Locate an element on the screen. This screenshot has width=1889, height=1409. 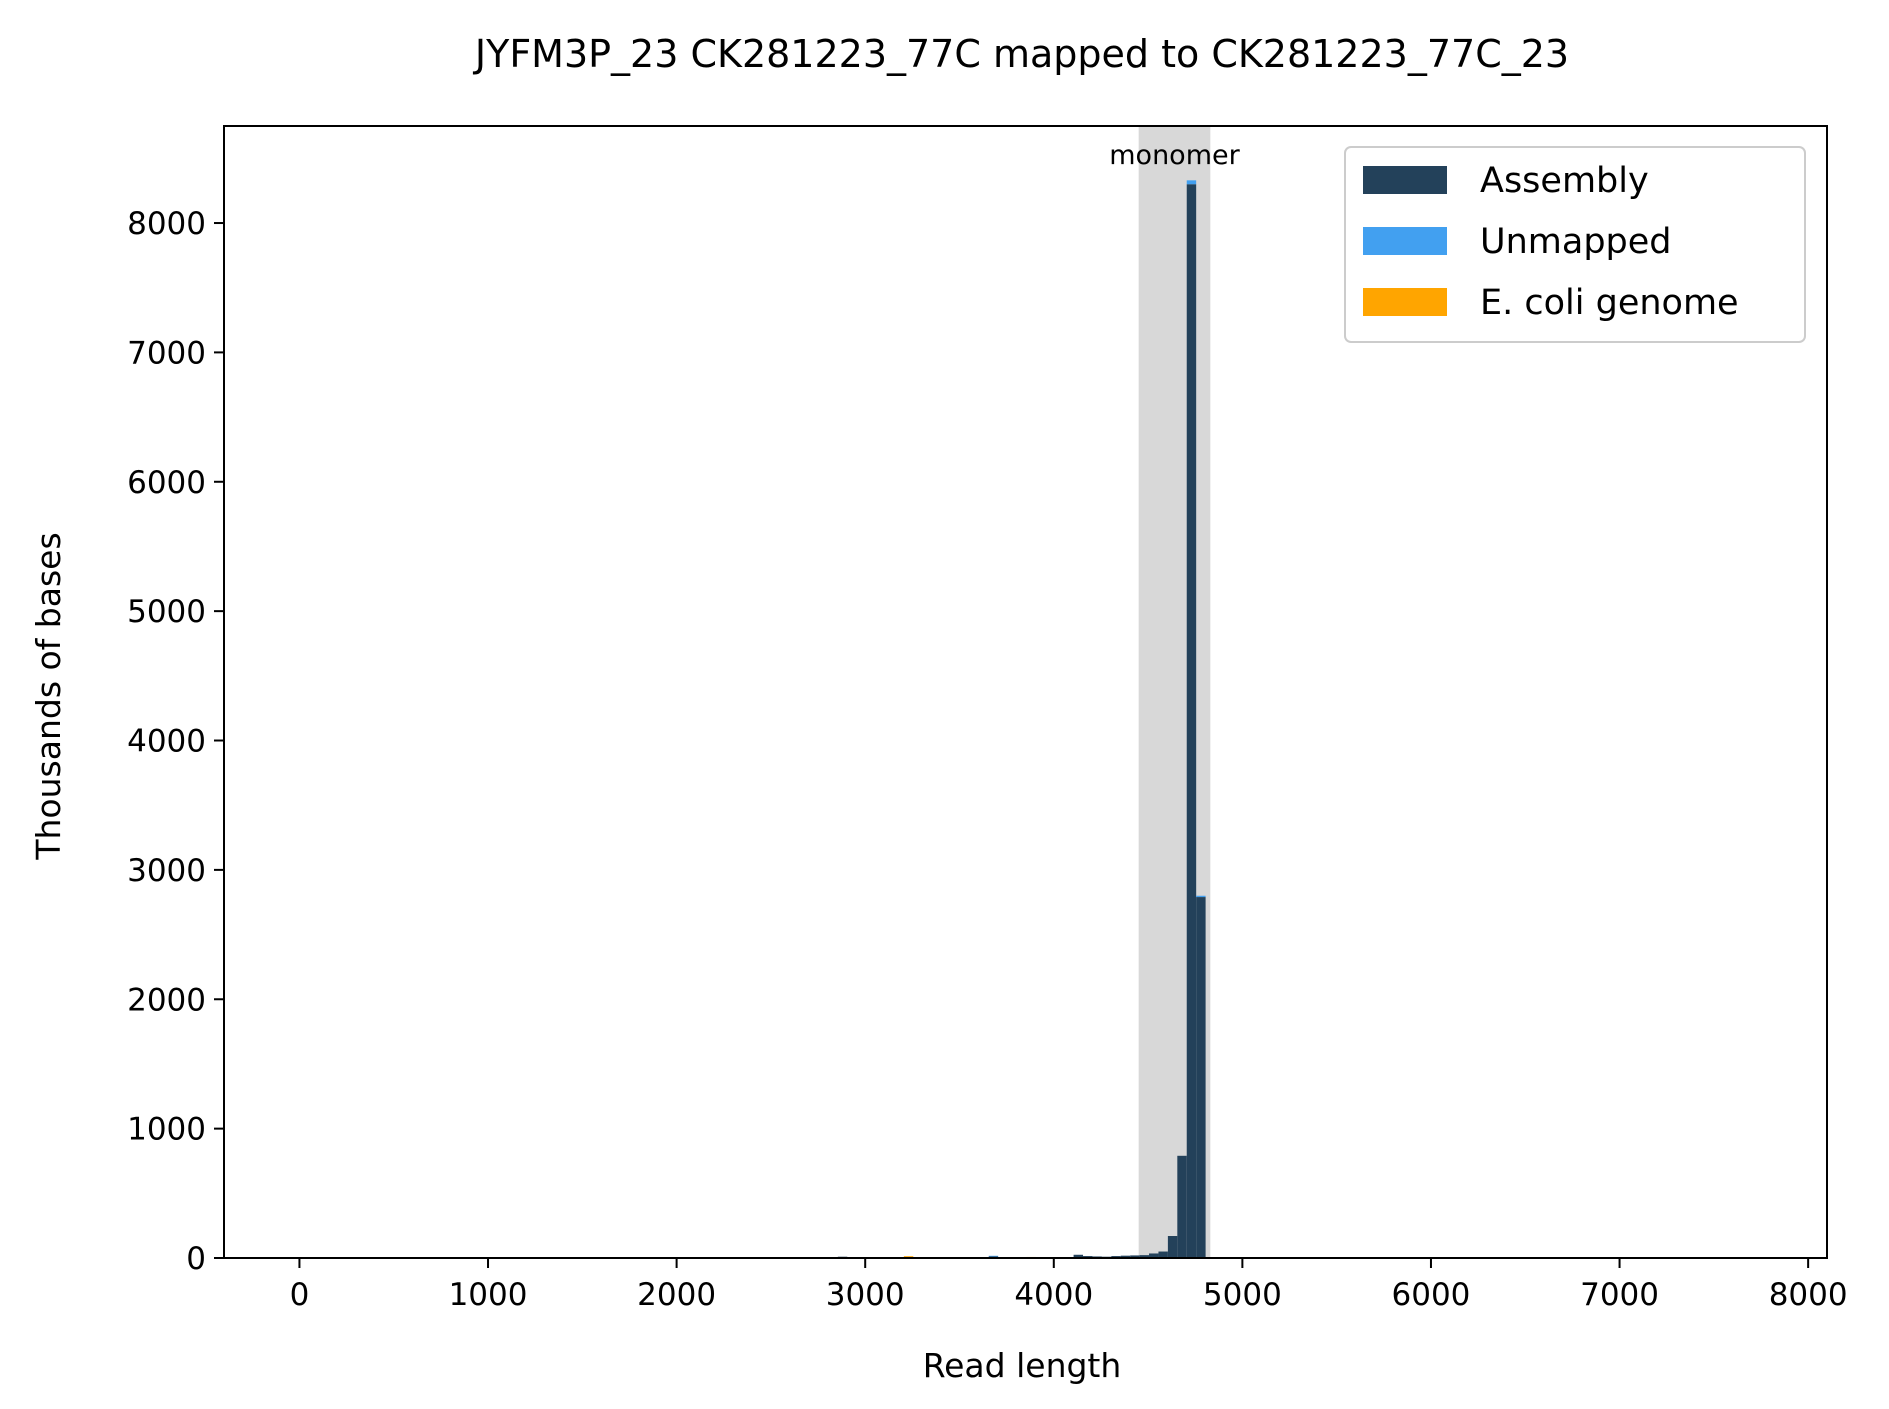
y-axis-ticks: 0 1000 2000 3000 4000 5000 6000 7000 8000 is located at coordinates (175, 741).